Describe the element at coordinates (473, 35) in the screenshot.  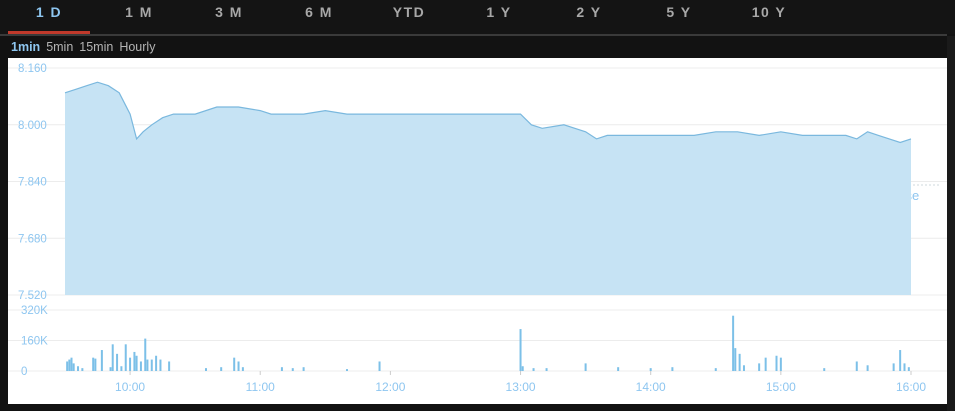
I see `tabs-divider` at that location.